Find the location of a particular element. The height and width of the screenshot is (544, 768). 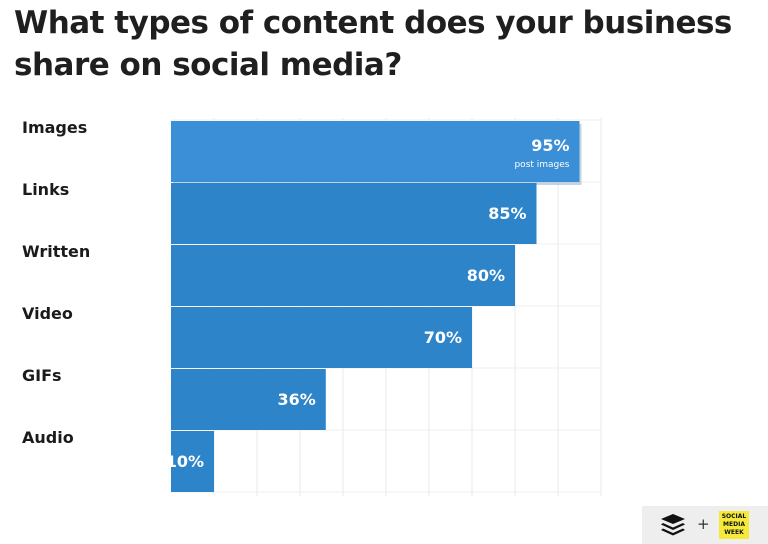

badge-line: MEDIA is located at coordinates (734, 524).